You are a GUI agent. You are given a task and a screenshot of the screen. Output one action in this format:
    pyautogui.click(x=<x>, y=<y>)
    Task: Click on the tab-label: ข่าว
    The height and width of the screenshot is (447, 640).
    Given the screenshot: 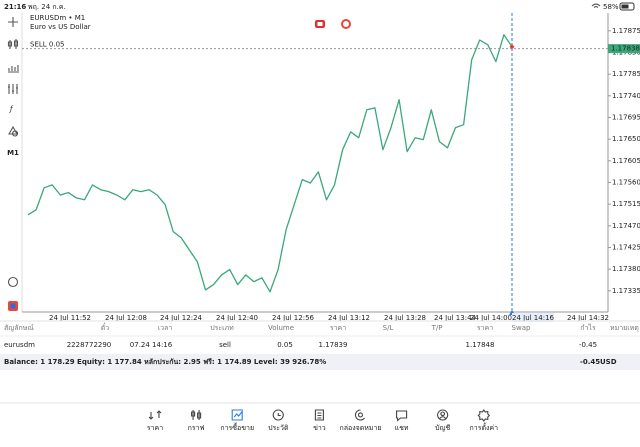 What is the action you would take?
    pyautogui.click(x=319, y=428)
    